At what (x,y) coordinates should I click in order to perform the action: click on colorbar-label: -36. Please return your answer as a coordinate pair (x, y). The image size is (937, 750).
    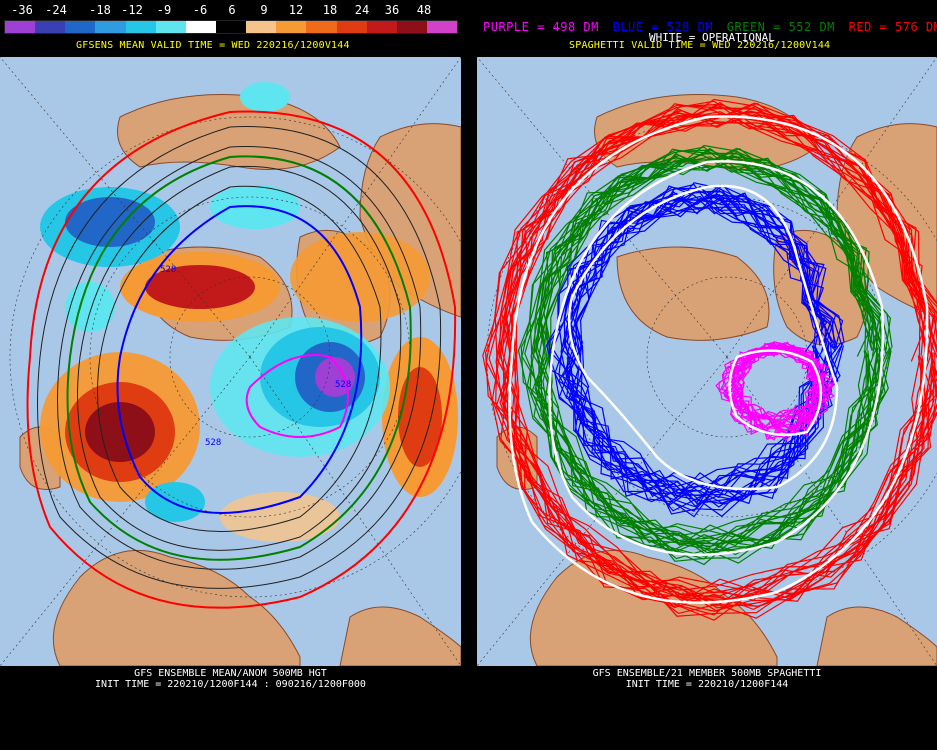
    Looking at the image, I should click on (22, 10).